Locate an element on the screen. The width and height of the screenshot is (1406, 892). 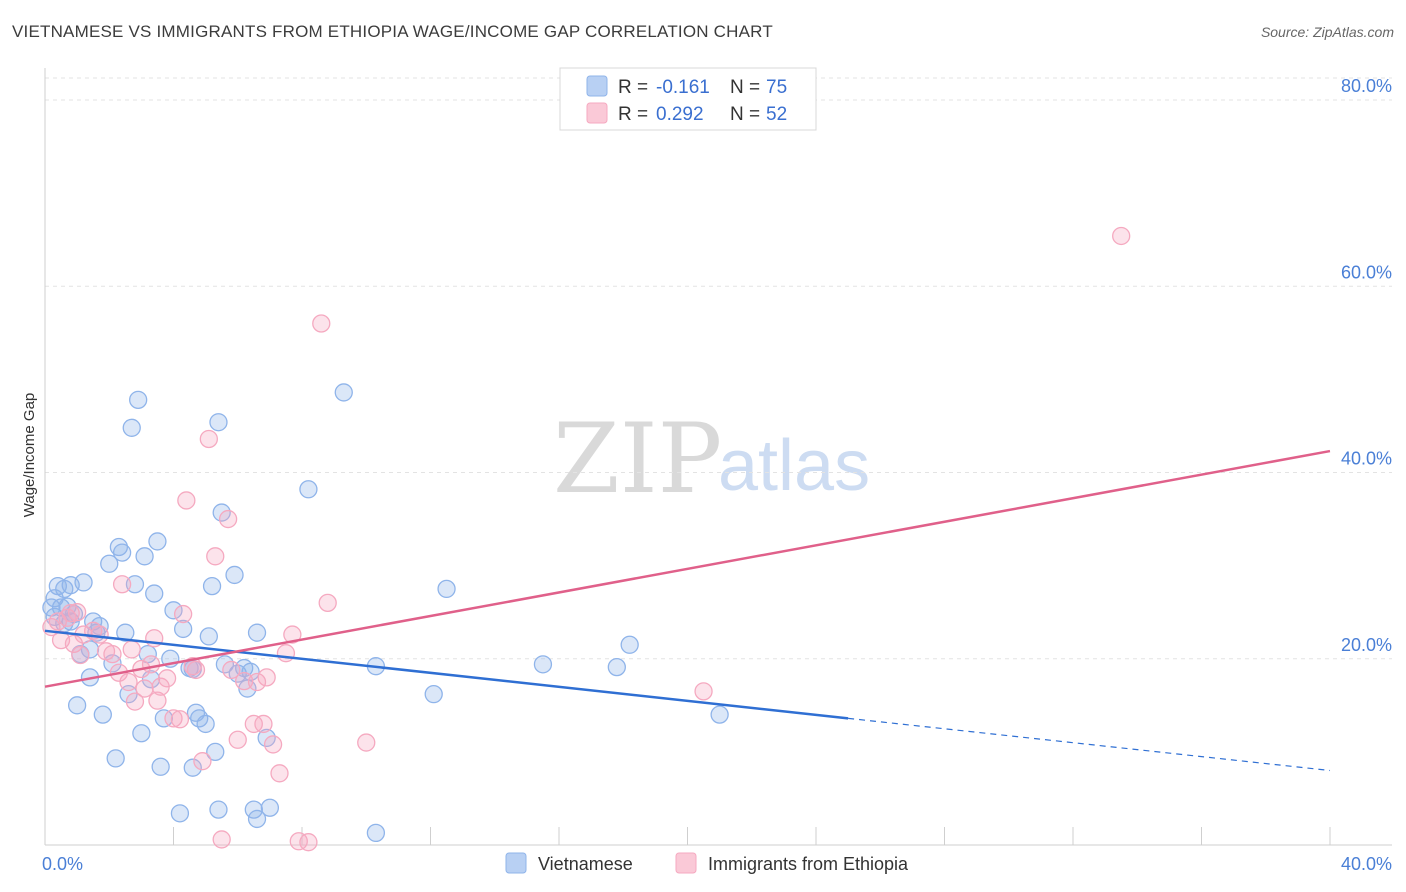
bottom-legend-label-vietnamese: Vietnamese is located at coordinates (585, 864).